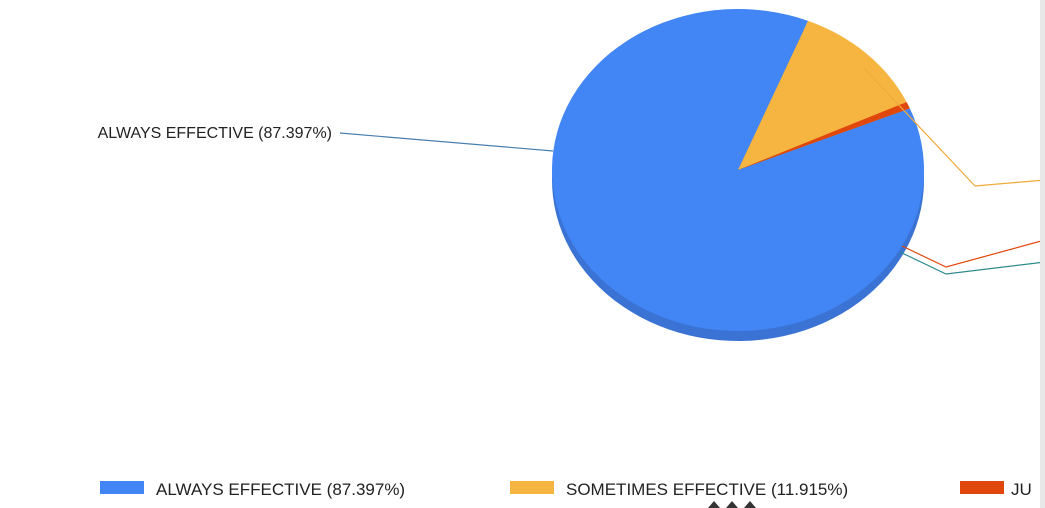 Image resolution: width=1045 pixels, height=508 pixels. Describe the element at coordinates (982, 487) in the screenshot. I see `legend-swatch-ju` at that location.